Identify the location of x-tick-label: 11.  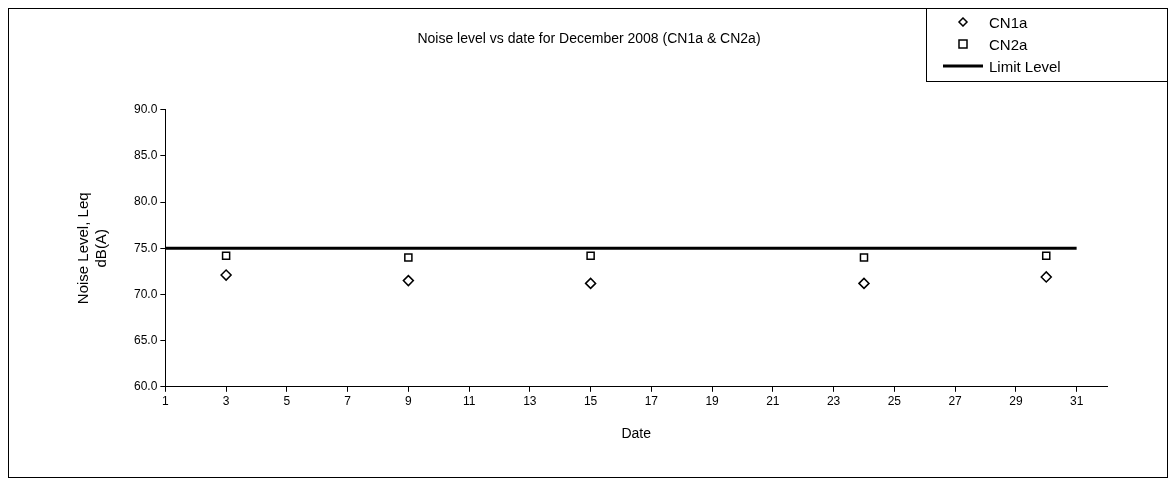
(469, 401).